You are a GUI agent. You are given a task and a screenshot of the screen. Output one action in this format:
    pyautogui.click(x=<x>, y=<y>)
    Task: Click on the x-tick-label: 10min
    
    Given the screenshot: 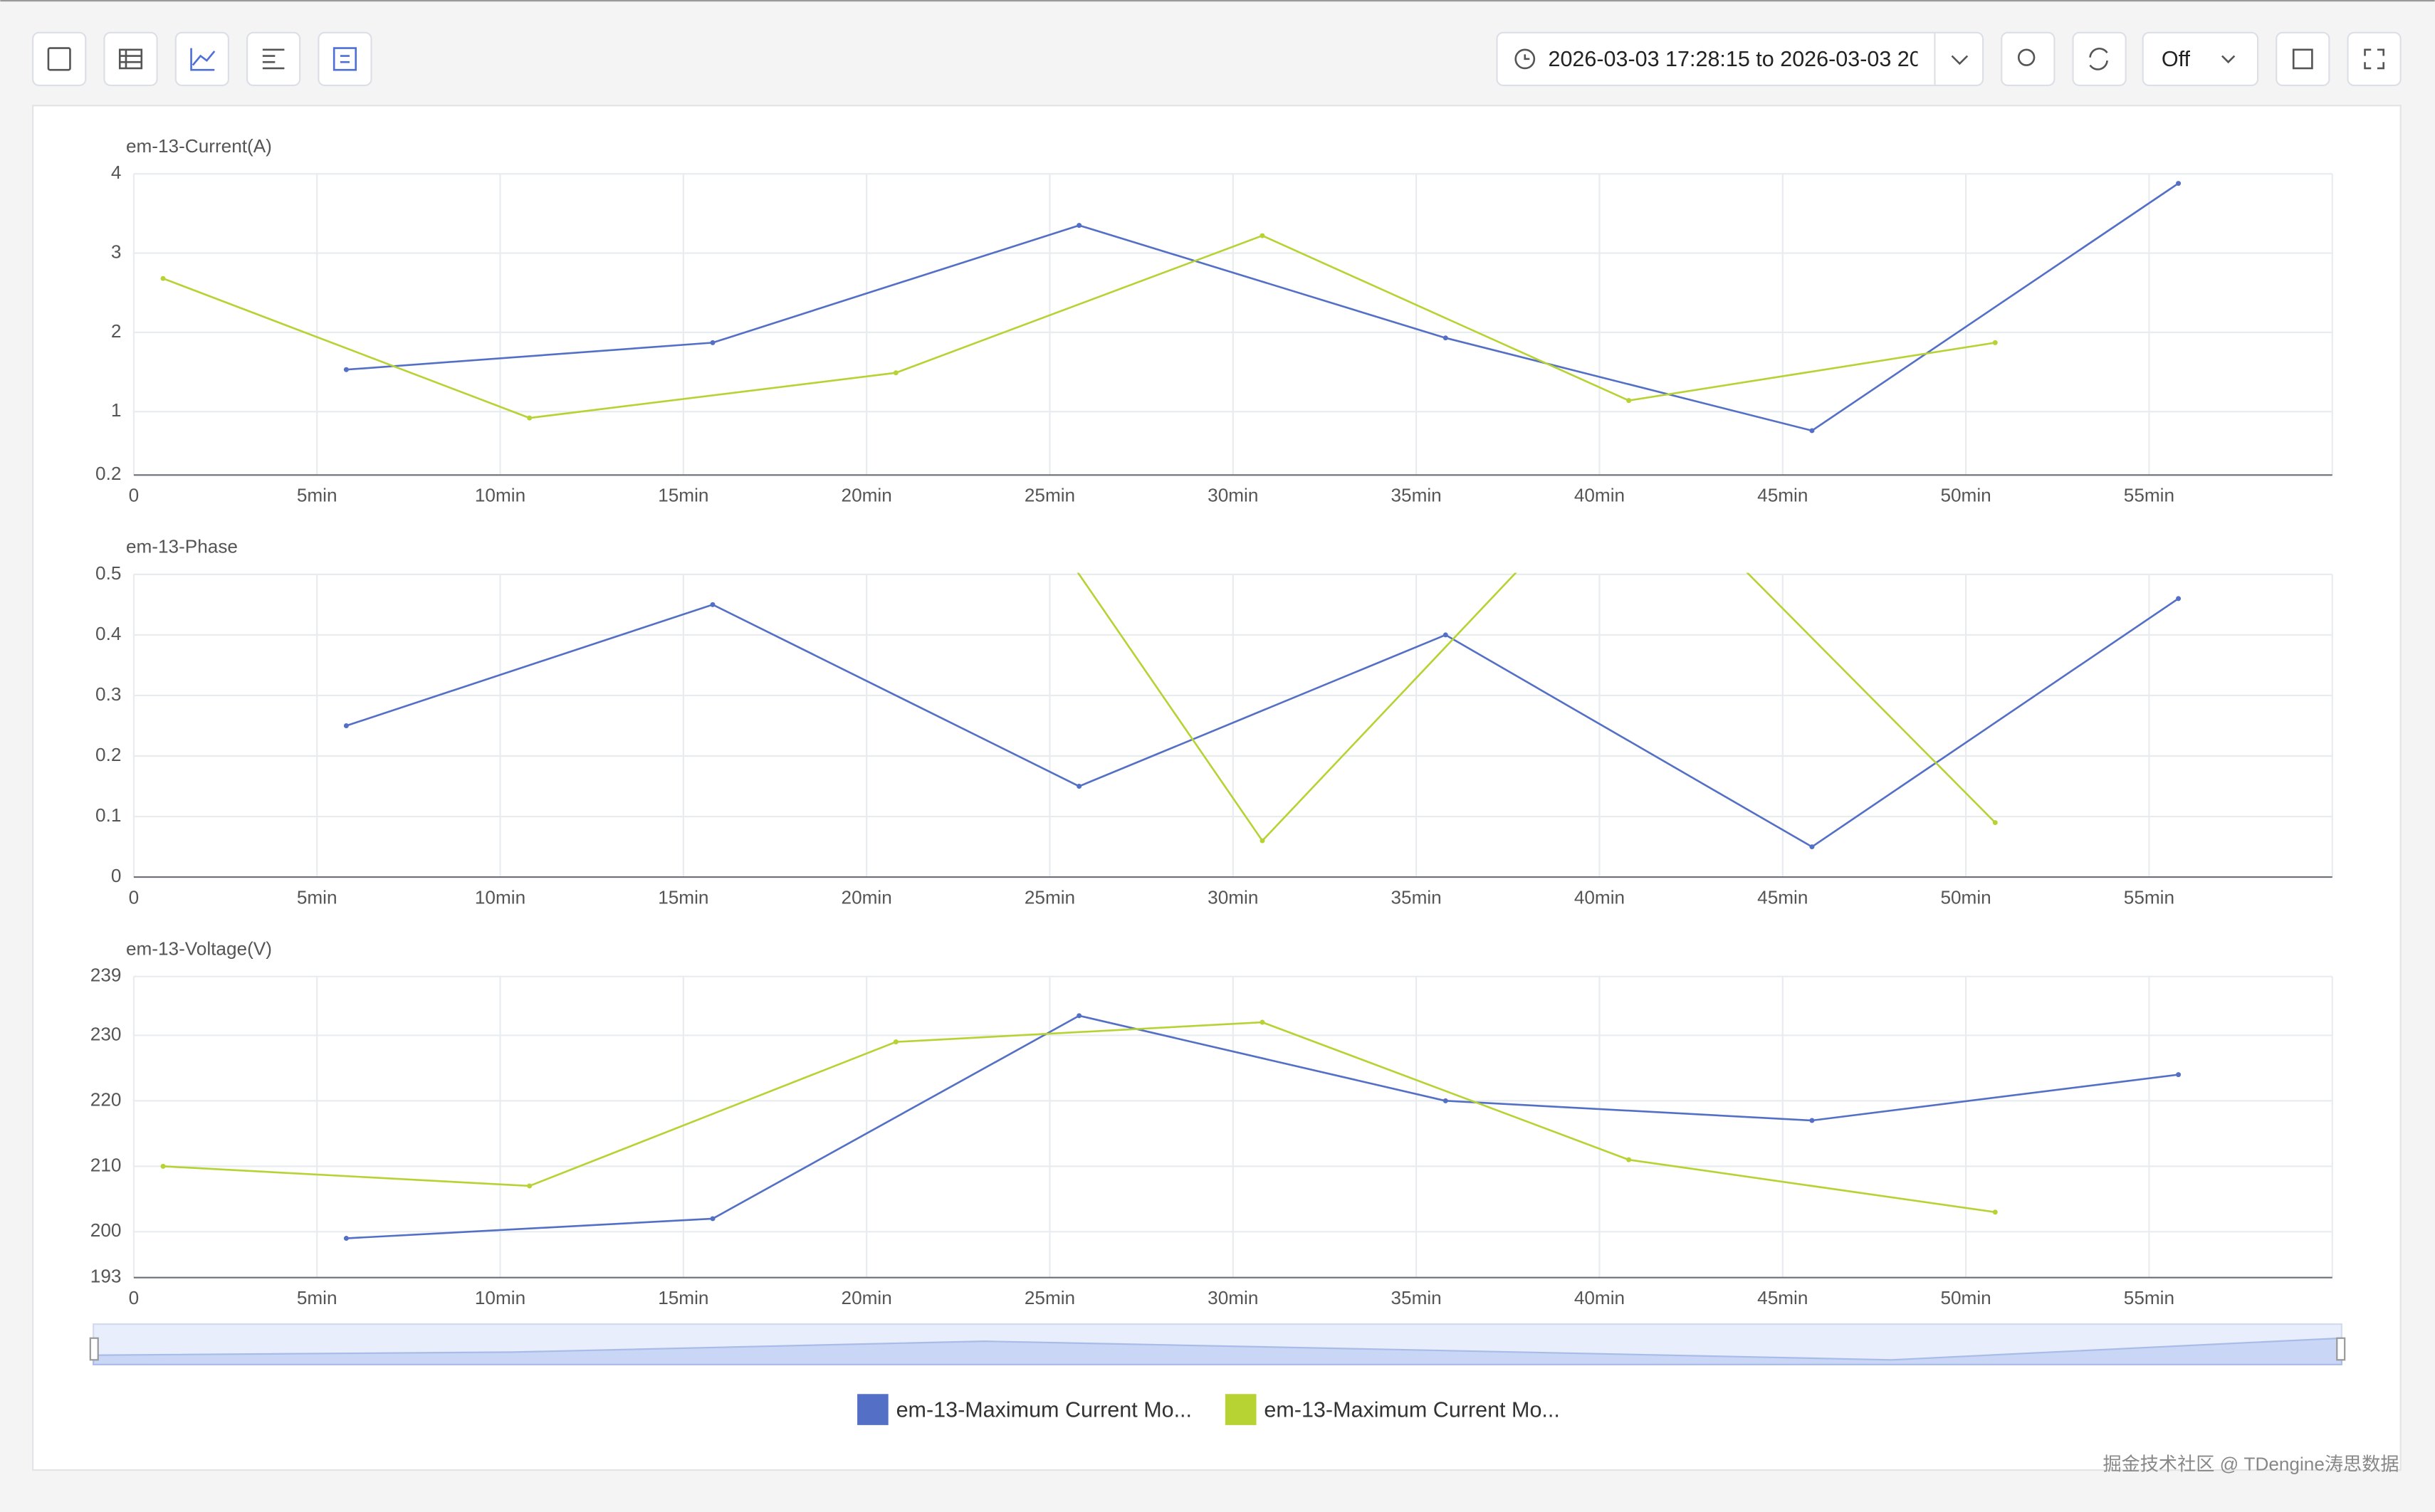 What is the action you would take?
    pyautogui.click(x=500, y=1297)
    